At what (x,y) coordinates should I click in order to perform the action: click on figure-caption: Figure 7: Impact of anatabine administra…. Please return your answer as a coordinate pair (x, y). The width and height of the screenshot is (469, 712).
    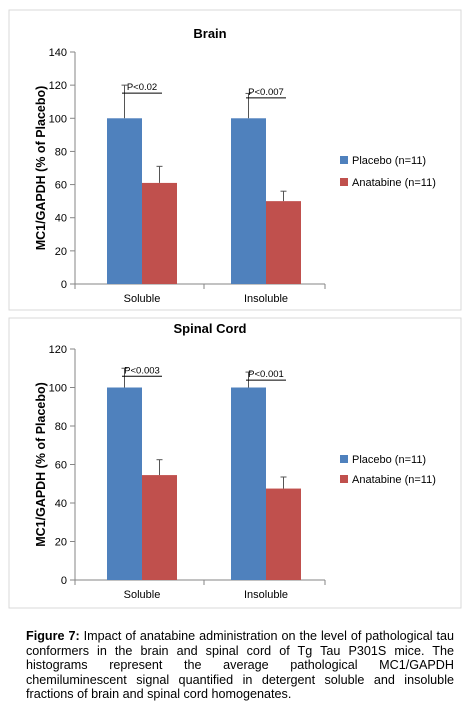
    Looking at the image, I should click on (240, 665).